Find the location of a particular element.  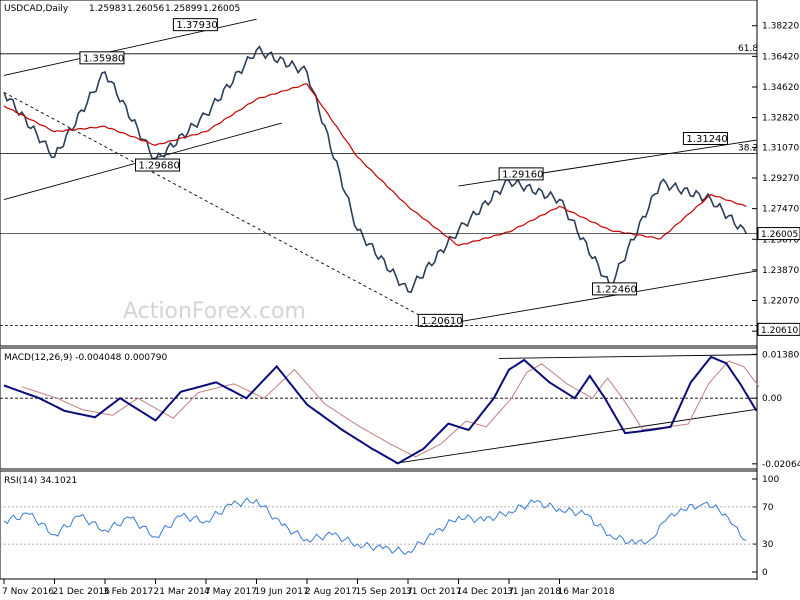

price-level-label: 1.37930 is located at coordinates (196, 25).